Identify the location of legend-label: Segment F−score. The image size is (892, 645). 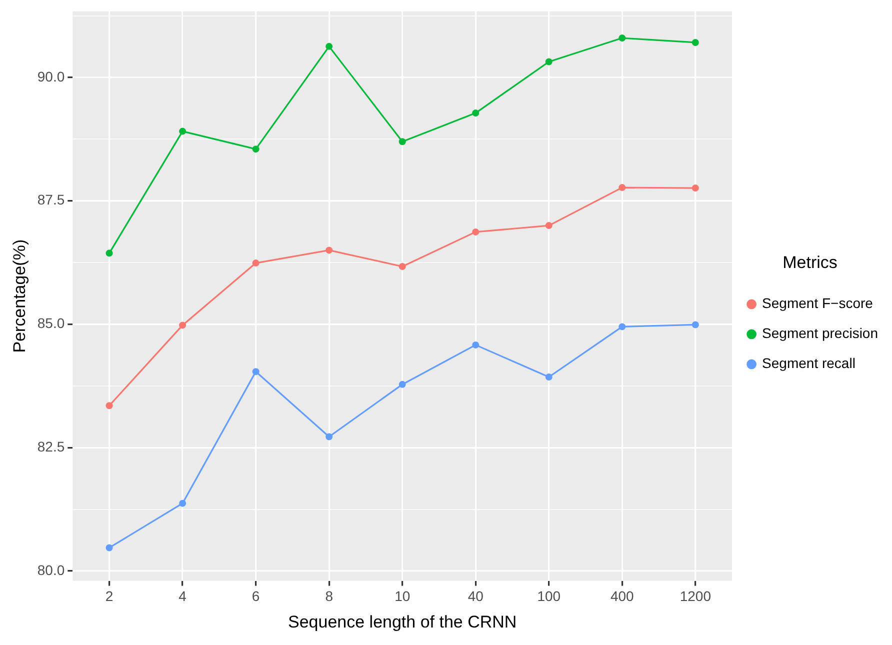
(818, 303).